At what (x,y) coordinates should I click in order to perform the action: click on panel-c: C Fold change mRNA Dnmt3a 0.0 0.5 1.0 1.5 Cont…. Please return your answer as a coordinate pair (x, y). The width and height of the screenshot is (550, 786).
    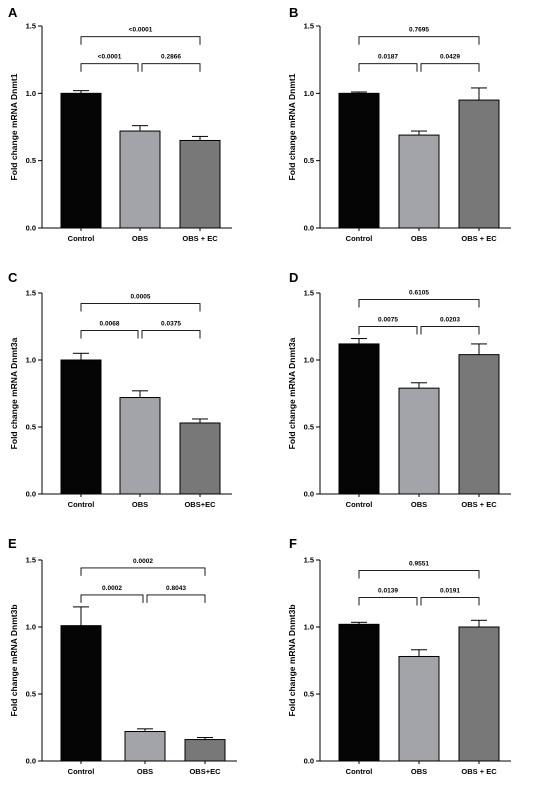
    Looking at the image, I should click on (120, 389).